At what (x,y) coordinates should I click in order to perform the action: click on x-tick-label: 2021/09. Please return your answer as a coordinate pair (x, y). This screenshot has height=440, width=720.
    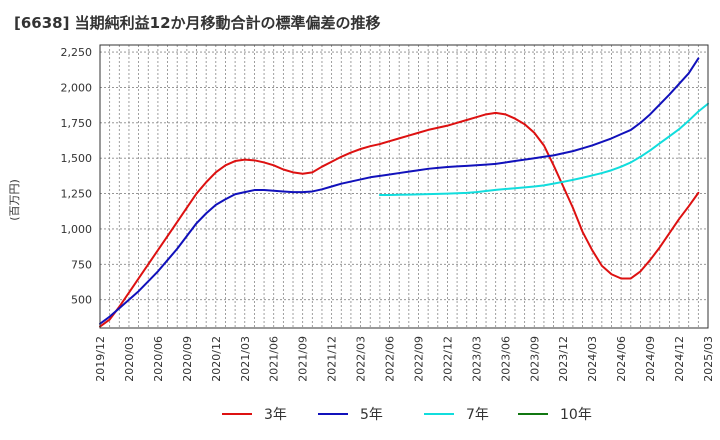
    Looking at the image, I should click on (303, 359).